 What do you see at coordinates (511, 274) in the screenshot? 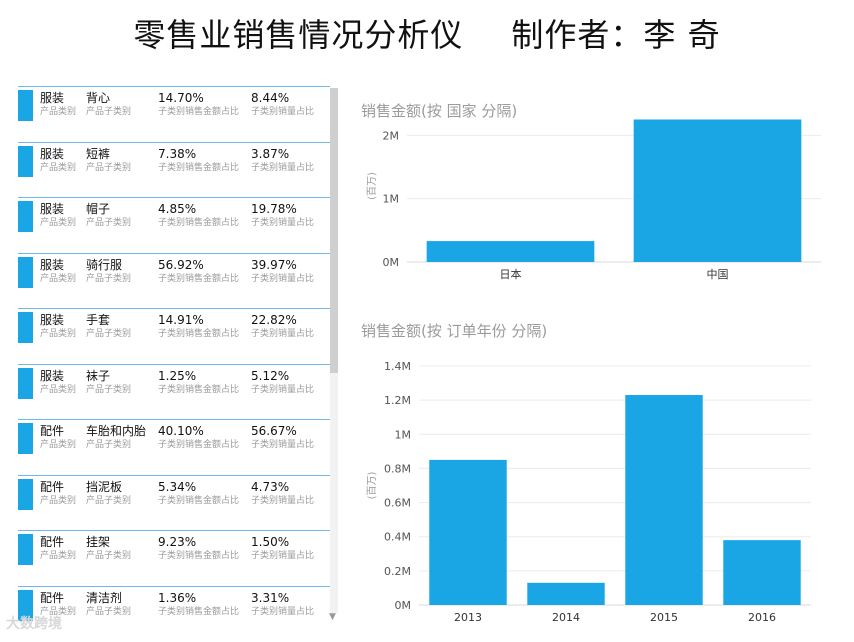
I see `x-tick-label: 日本` at bounding box center [511, 274].